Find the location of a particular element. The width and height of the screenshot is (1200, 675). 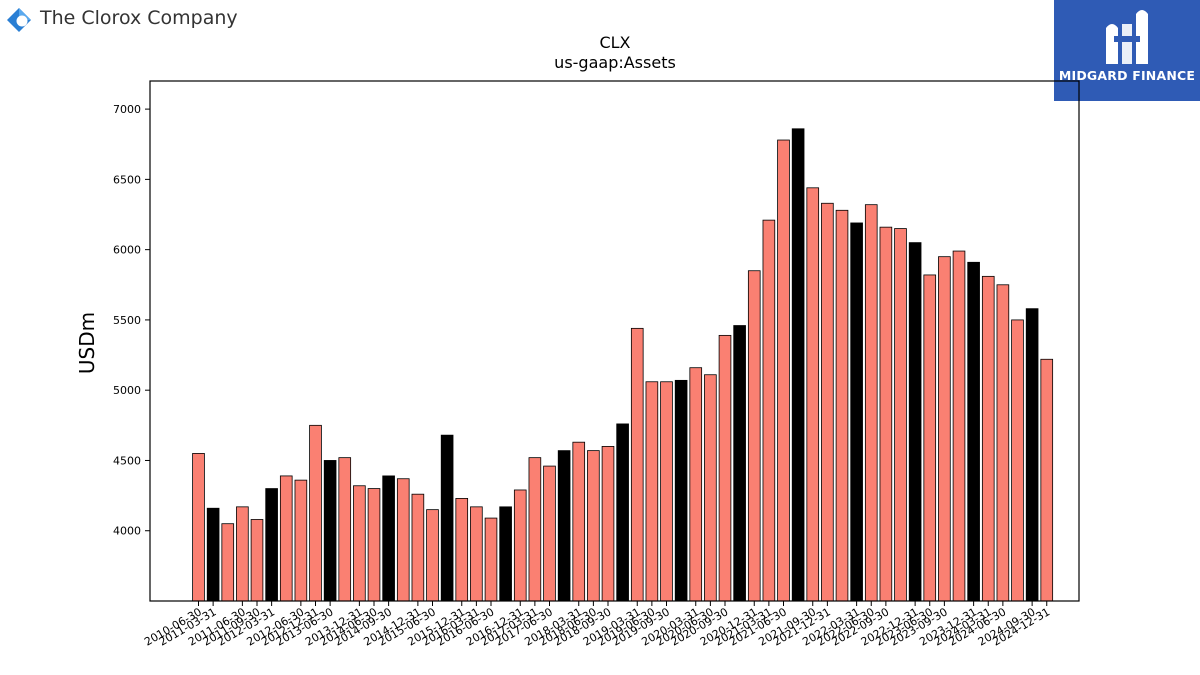

chart-subtitle: us-gaap:Assets is located at coordinates (615, 62).